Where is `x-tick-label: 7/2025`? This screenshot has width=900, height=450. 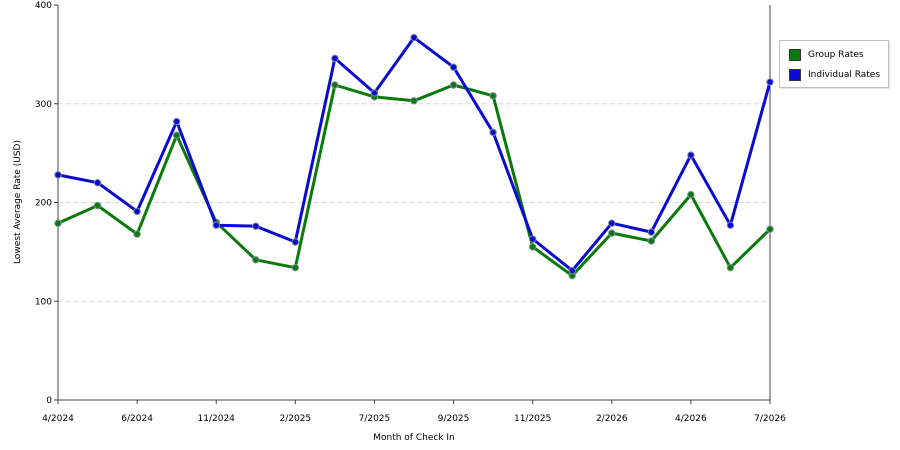 x-tick-label: 7/2025 is located at coordinates (375, 419).